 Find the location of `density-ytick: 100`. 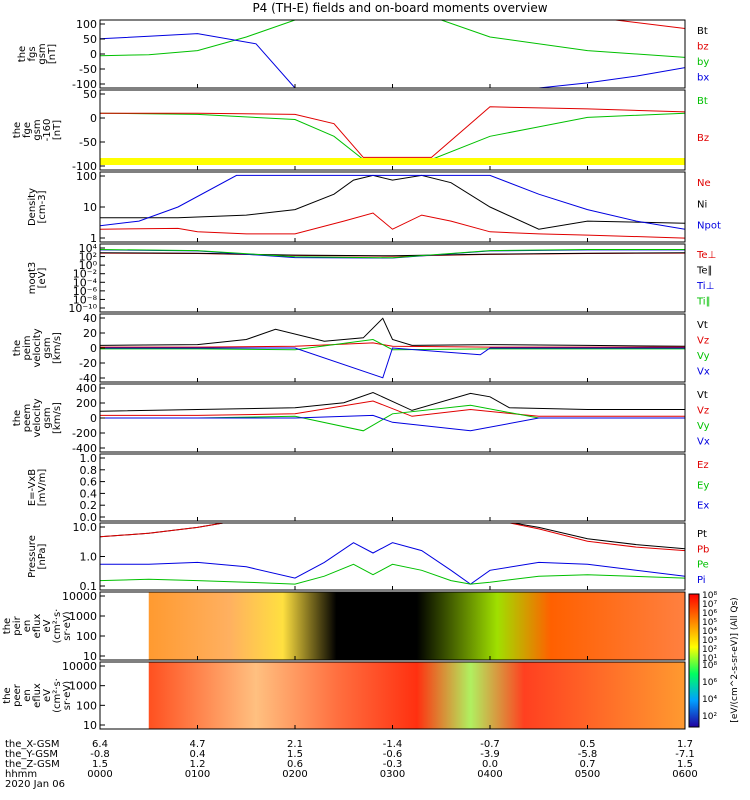

density-ytick: 100 is located at coordinates (86, 176).